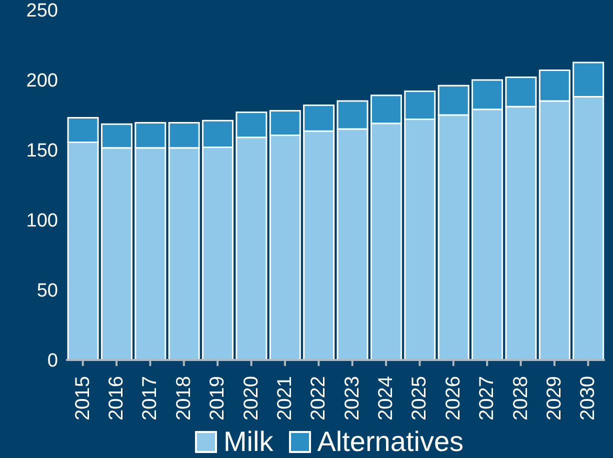 This screenshot has width=613, height=458. Describe the element at coordinates (285, 398) in the screenshot. I see `x-tick-label: 2021` at that location.